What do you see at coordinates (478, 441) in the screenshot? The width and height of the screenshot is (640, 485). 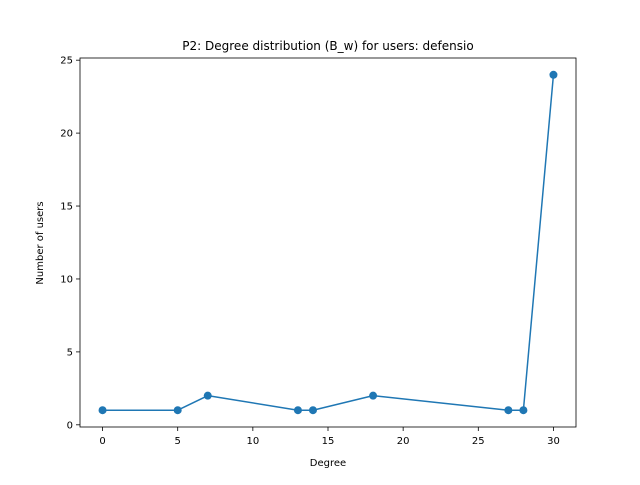 I see `x-tick-label: 25` at bounding box center [478, 441].